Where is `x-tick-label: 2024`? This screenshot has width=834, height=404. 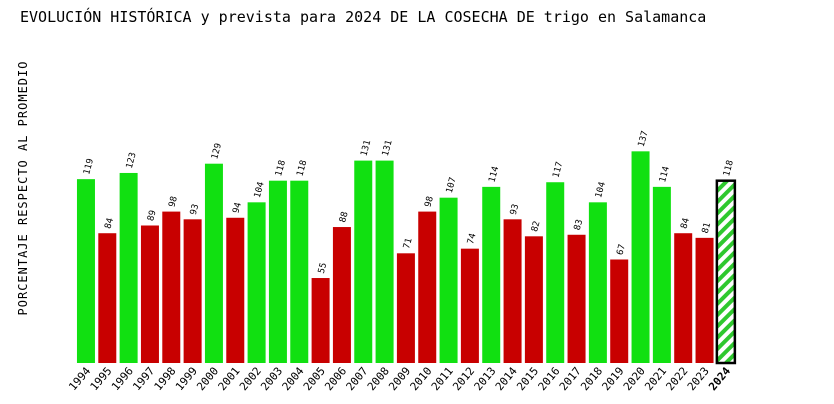
x-tick-label: 2024 is located at coordinates (719, 378).